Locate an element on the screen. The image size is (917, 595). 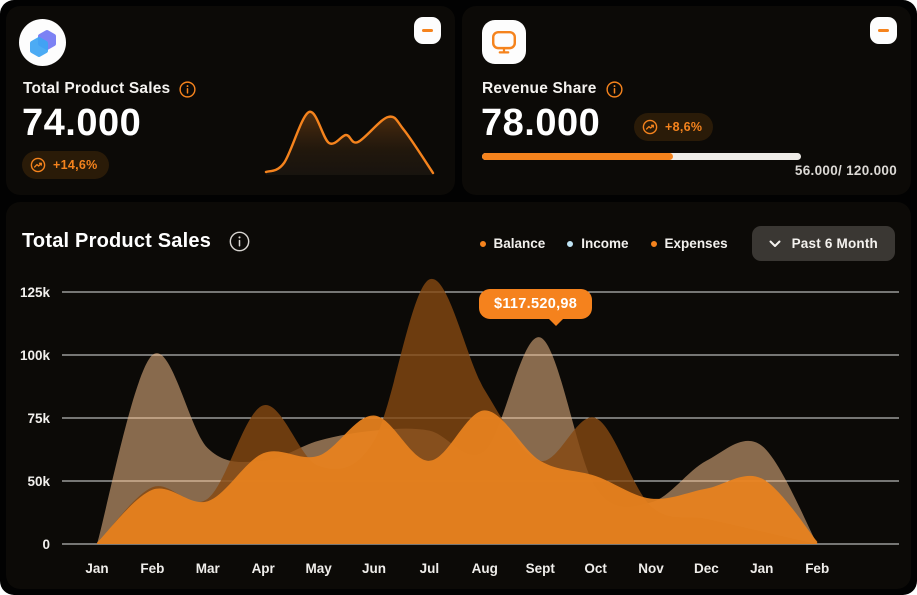
page-title: Total Product Sales is located at coordinates (117, 241).